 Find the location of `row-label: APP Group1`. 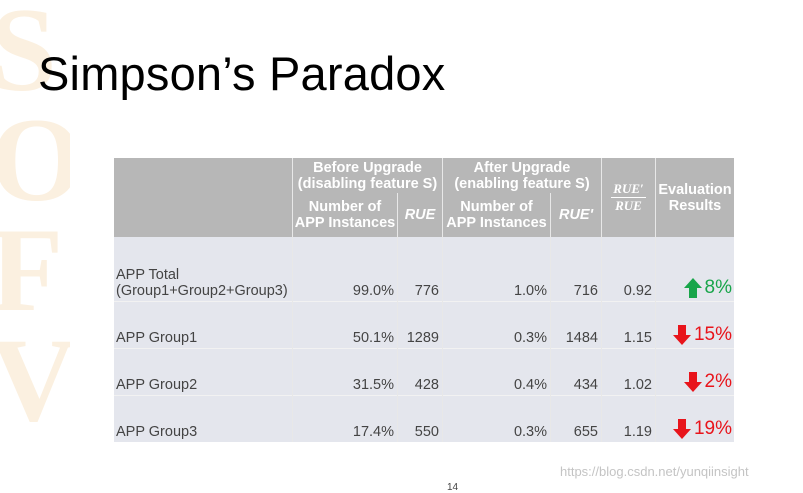

row-label: APP Group1 is located at coordinates (203, 325).